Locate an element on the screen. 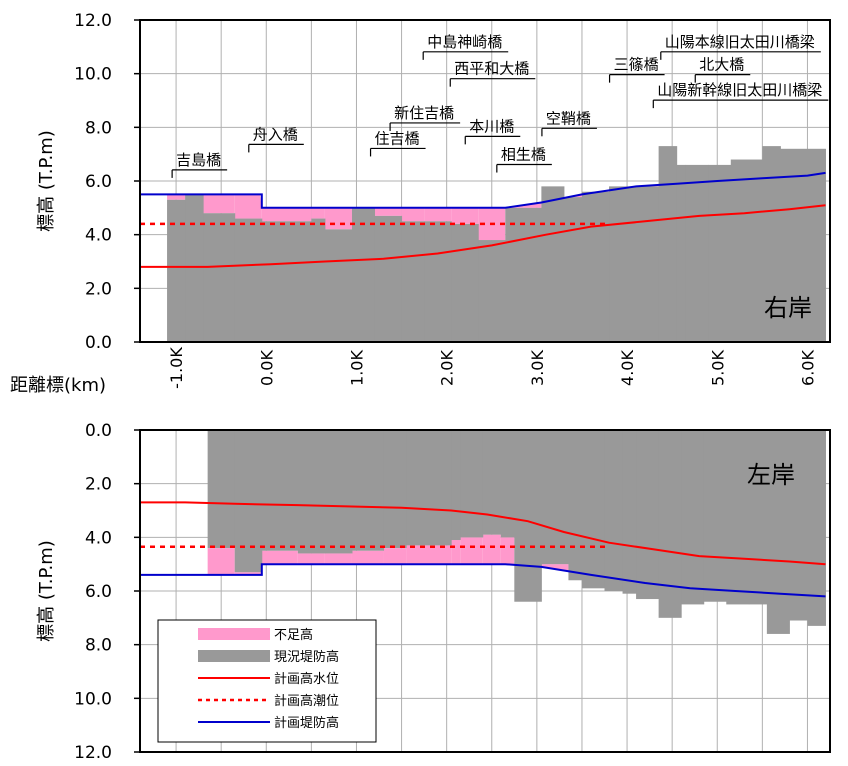 The image size is (848, 766). bridge-label: 三篠橋 is located at coordinates (636, 65).